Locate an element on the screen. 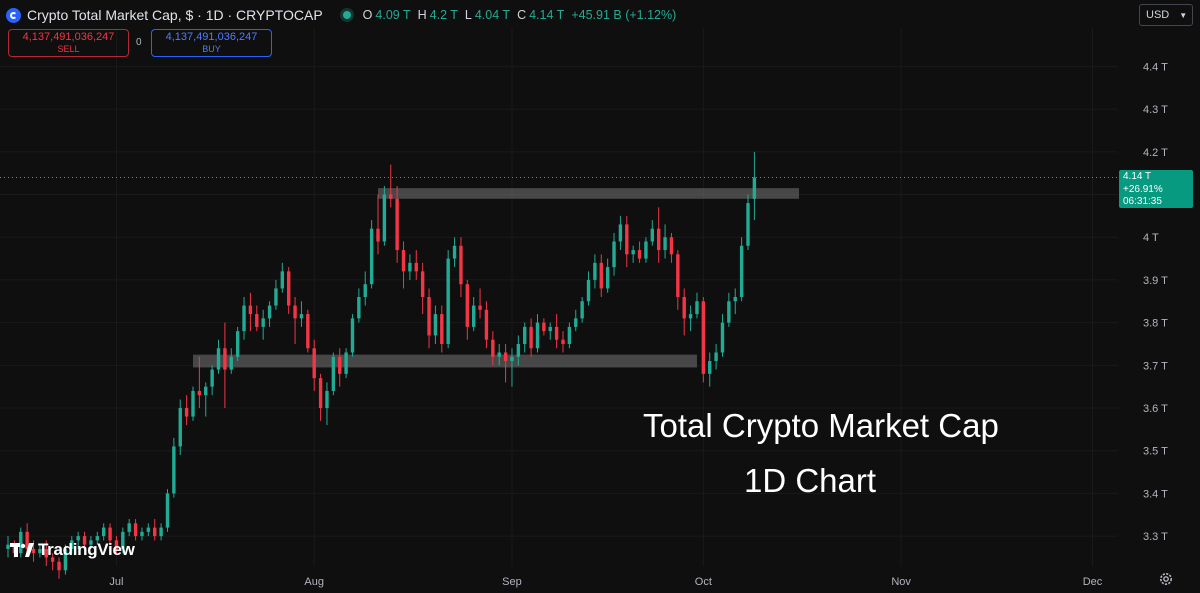 The image size is (1200, 593). tradingview-logo-icon is located at coordinates (22, 550).